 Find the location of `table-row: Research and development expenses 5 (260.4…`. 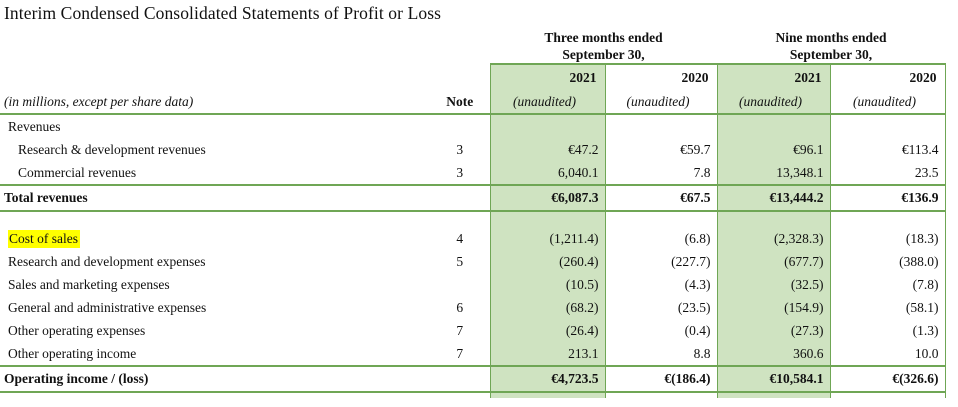

table-row: Research and development expenses 5 (260.4… is located at coordinates (473, 261).